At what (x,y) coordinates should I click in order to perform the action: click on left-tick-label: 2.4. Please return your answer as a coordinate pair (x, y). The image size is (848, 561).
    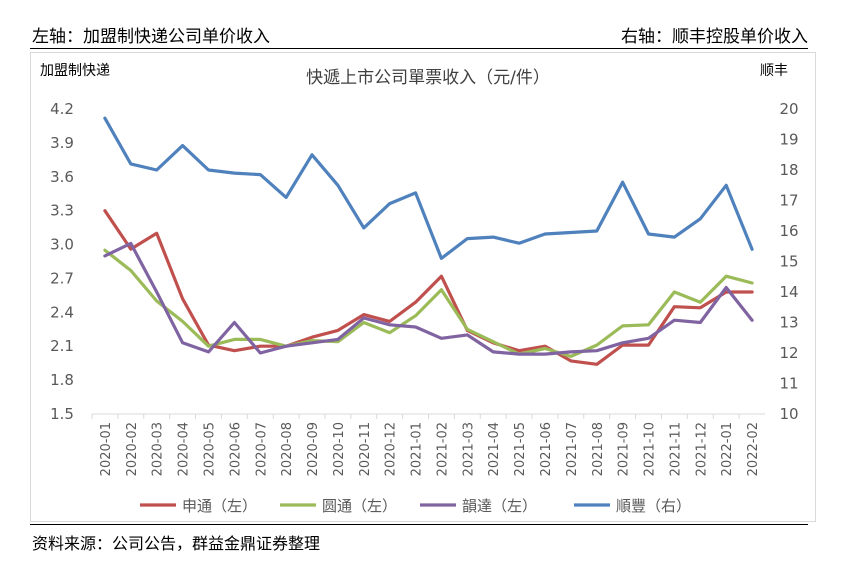
    Looking at the image, I should click on (62, 312).